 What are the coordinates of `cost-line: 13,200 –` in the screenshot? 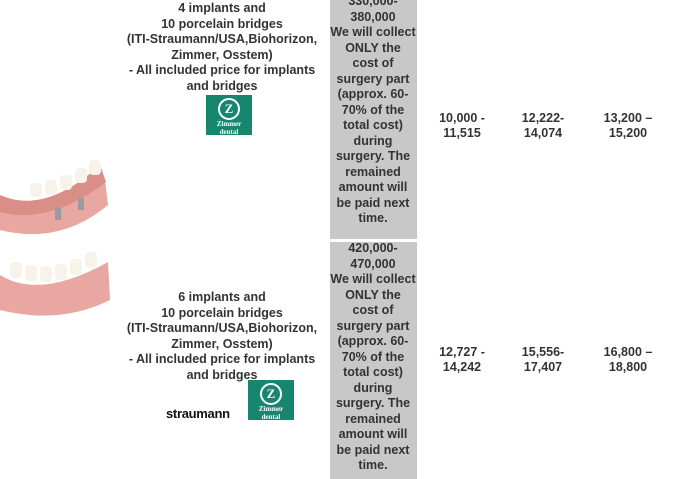 It's located at (628, 117).